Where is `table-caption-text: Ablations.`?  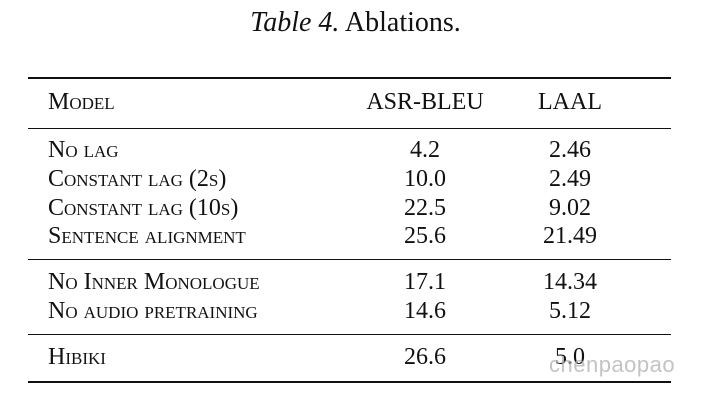 table-caption-text: Ablations. is located at coordinates (402, 22).